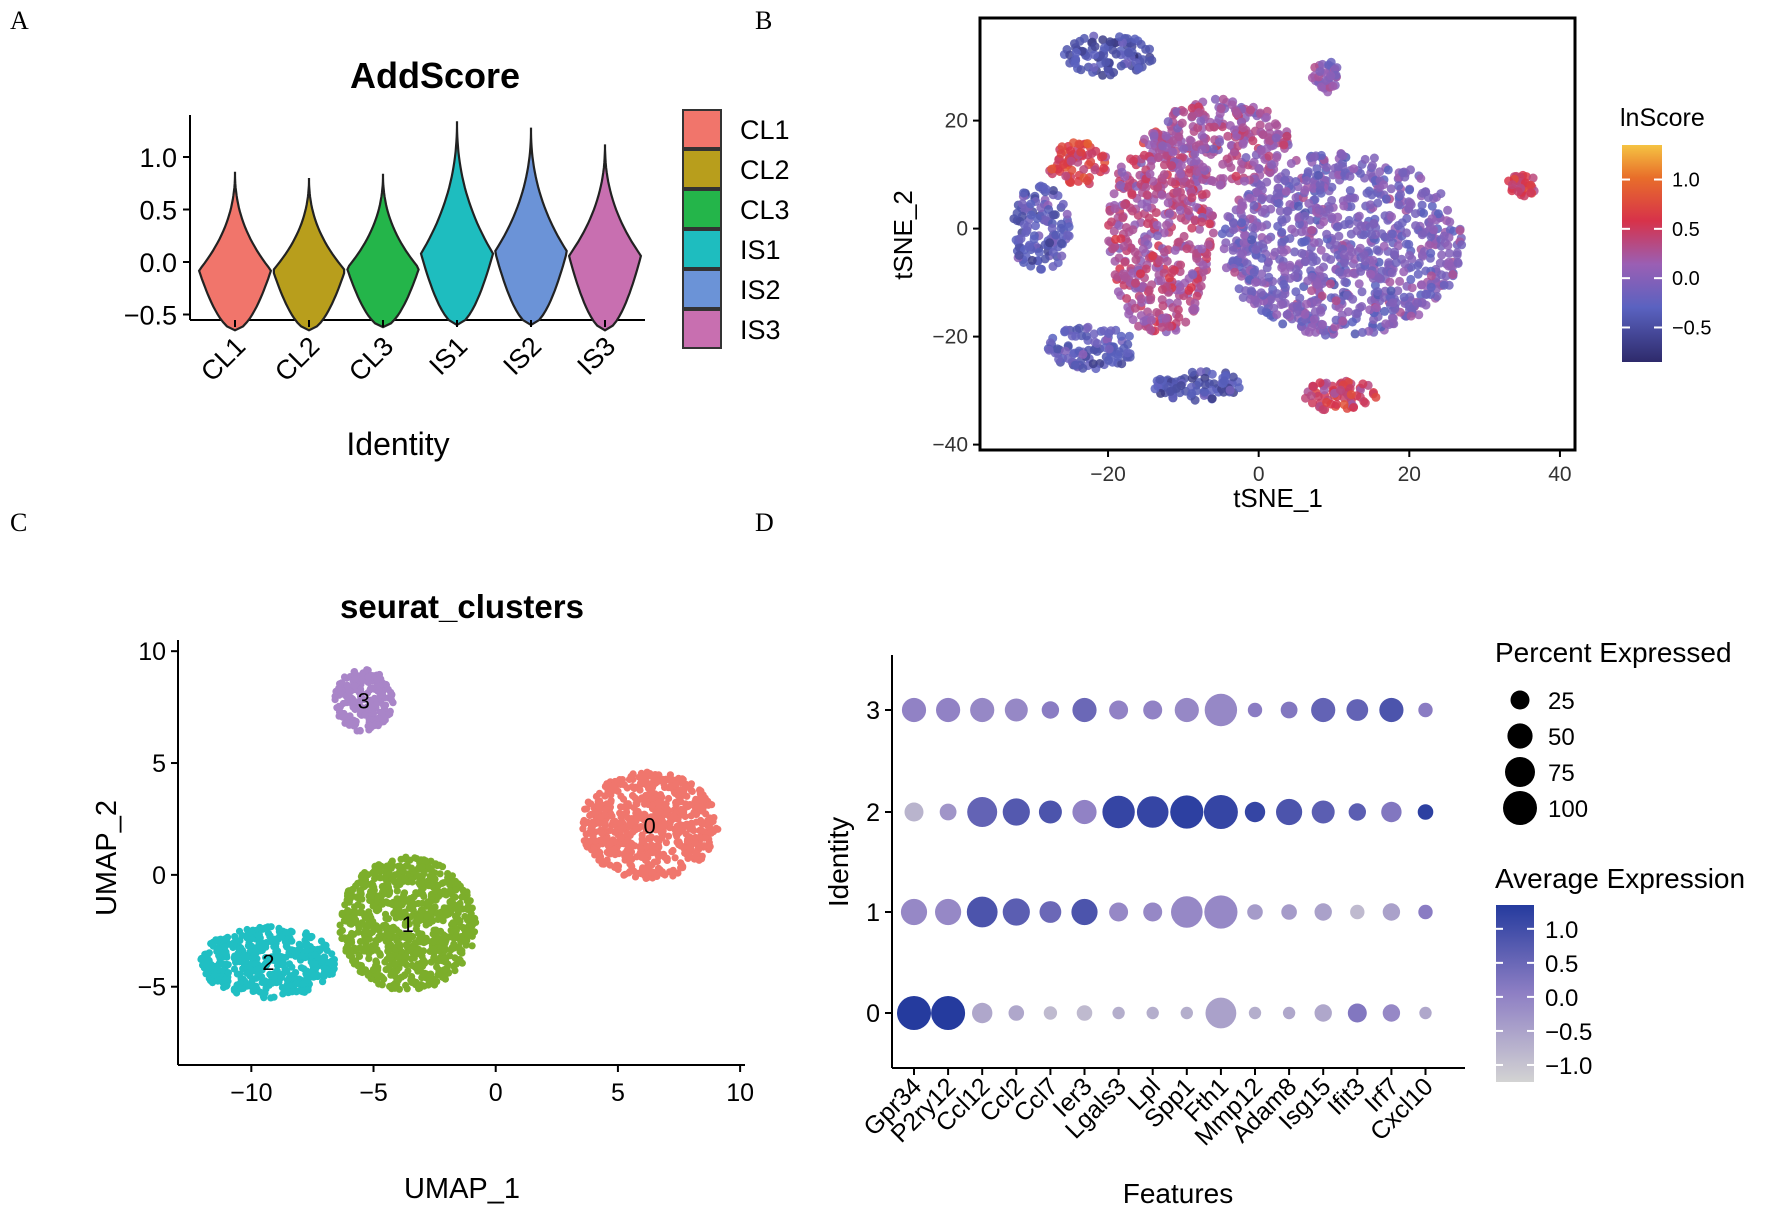 This screenshot has height=1211, width=1784. I want to click on panel-c-y-label: UMAP_2, so click(107, 858).